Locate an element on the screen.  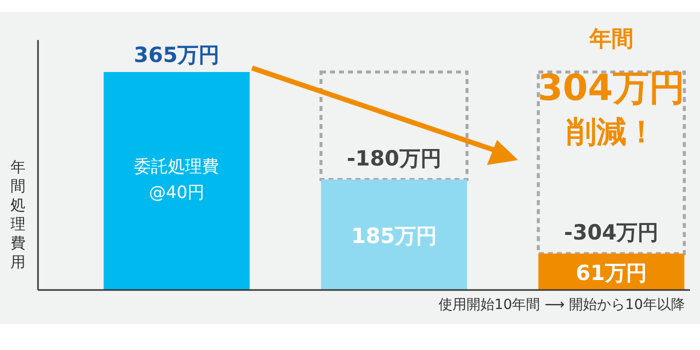
y-axis-title: 年間処理費用 is located at coordinates (18, 214).